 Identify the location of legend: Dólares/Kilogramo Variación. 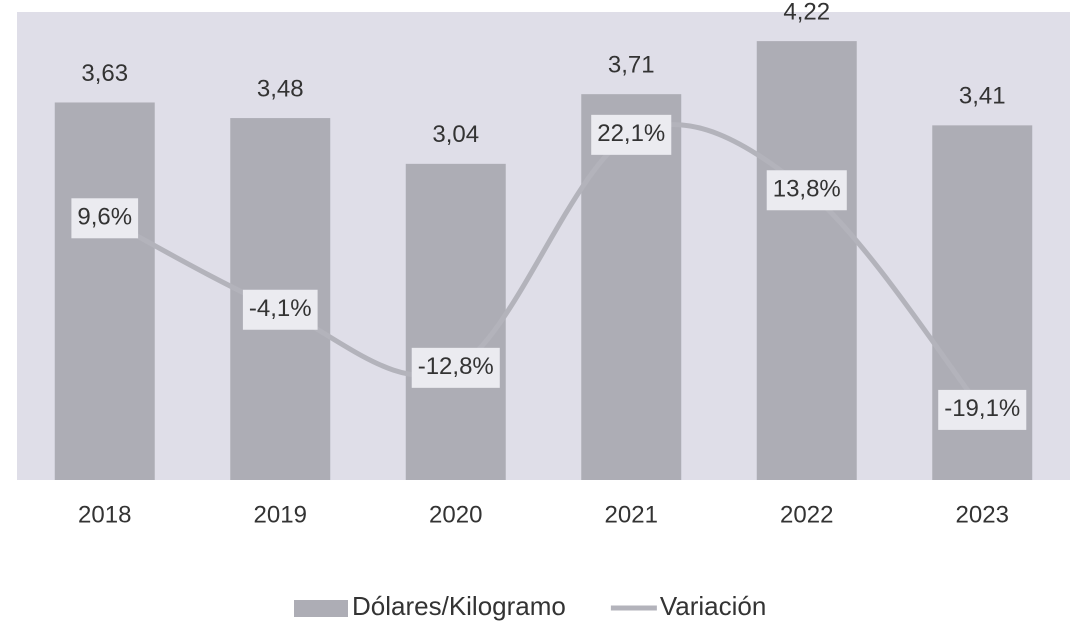
(530, 606).